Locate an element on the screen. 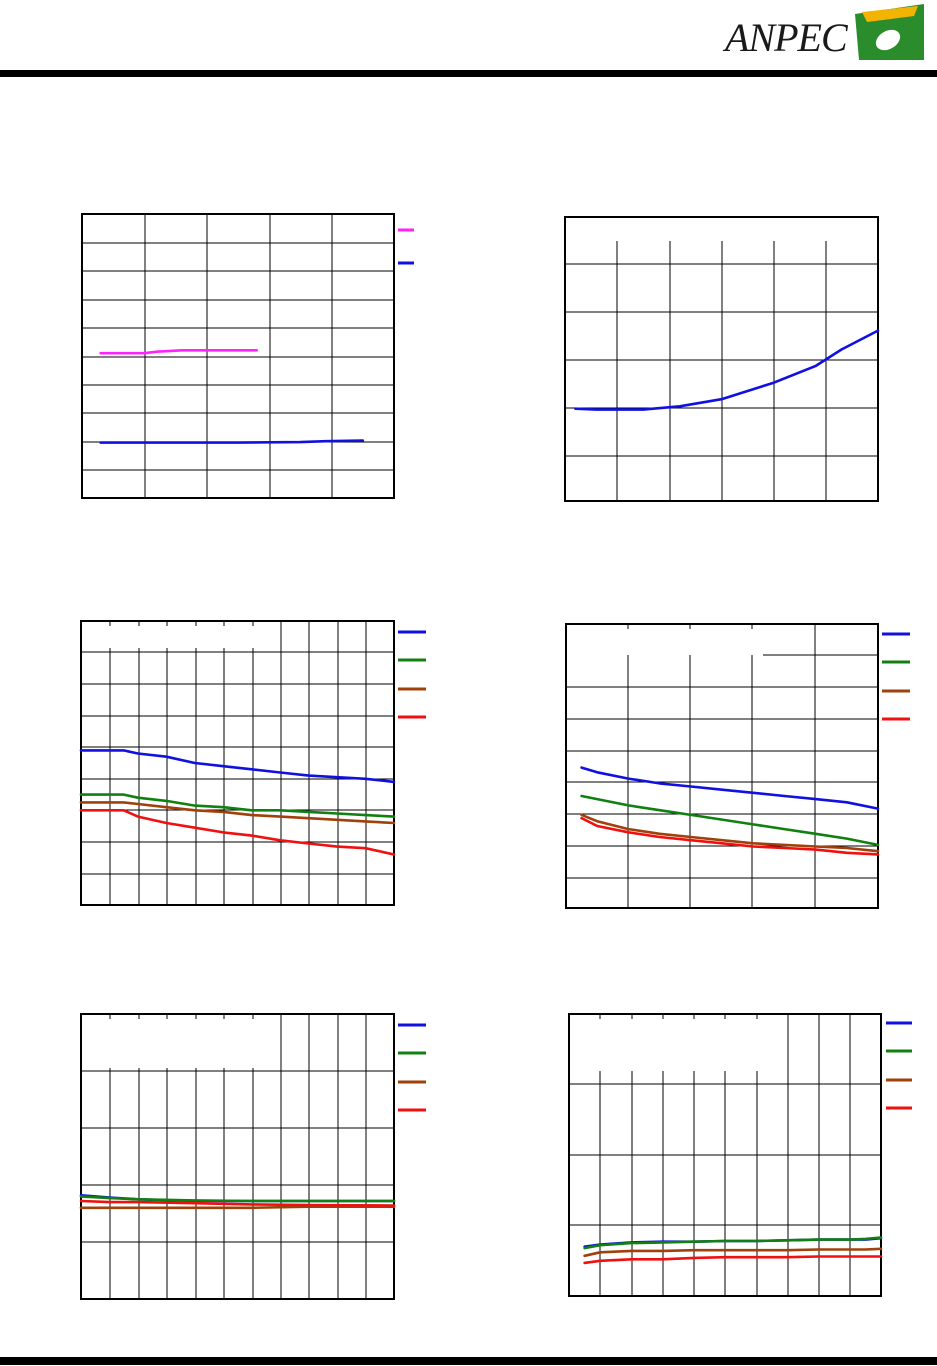 This screenshot has width=937, height=1366. anpec-logo: ANPEC is located at coordinates (824, 33).